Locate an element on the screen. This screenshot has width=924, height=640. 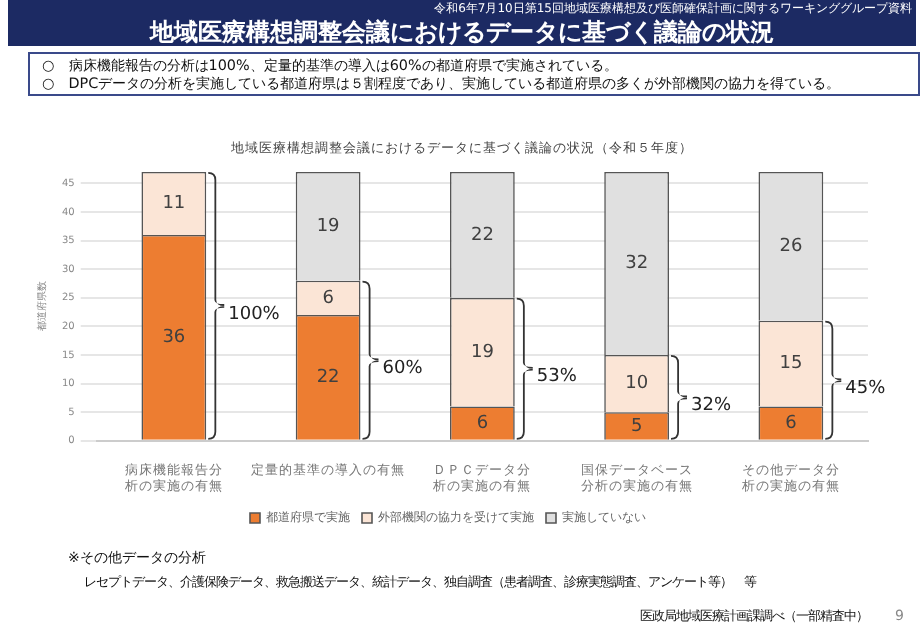
annotation: 32% is located at coordinates (711, 406).